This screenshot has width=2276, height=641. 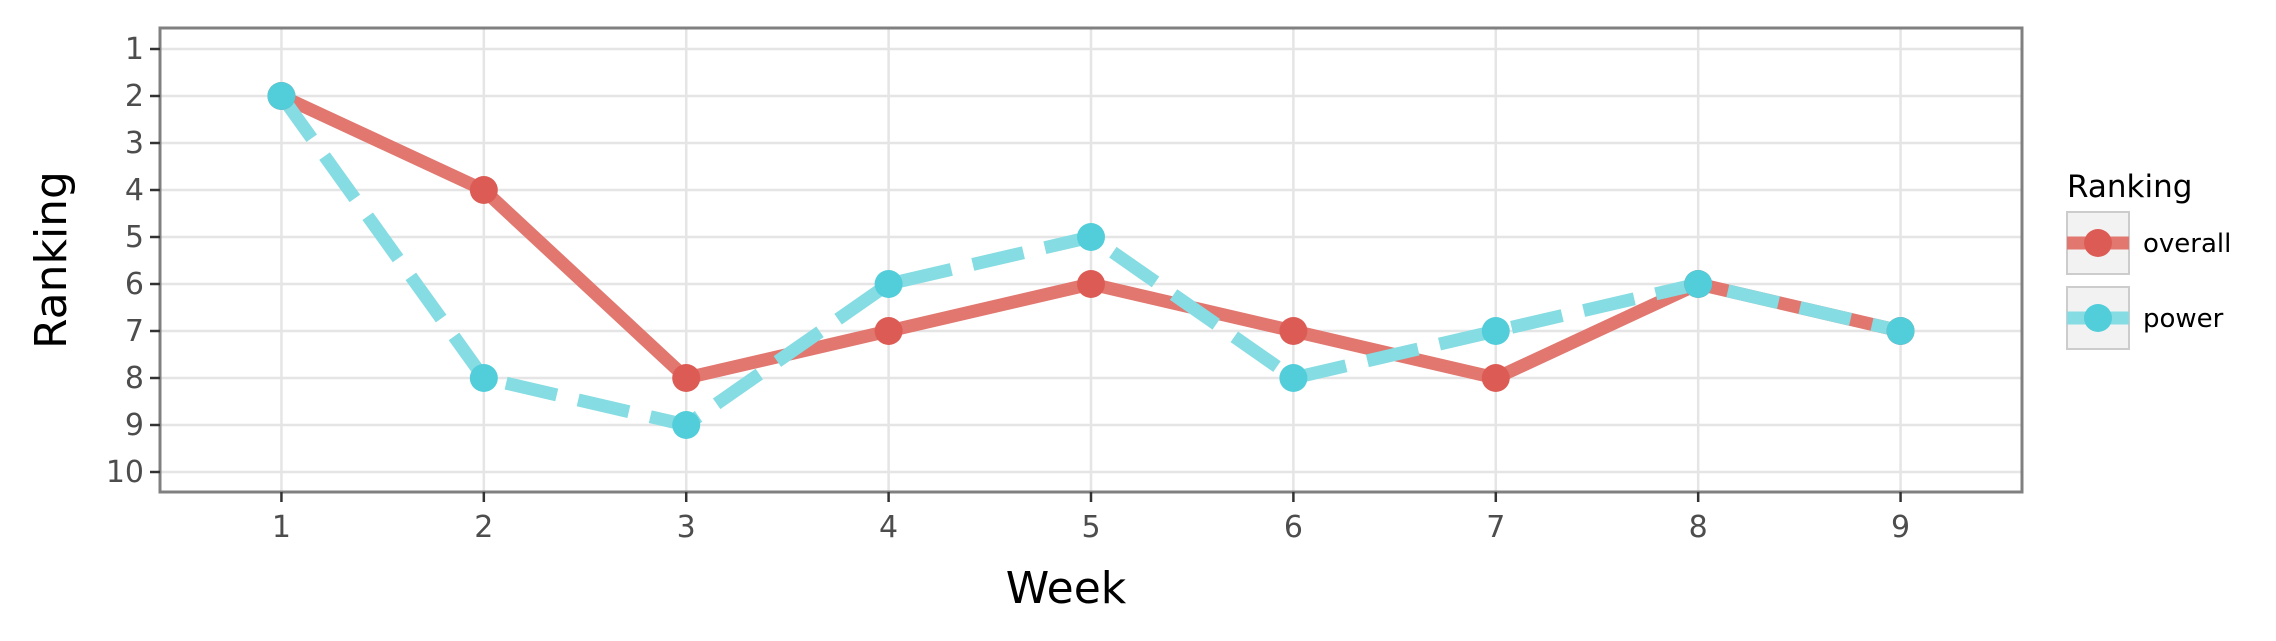 I want to click on y-tick-label: 7, so click(x=134, y=331).